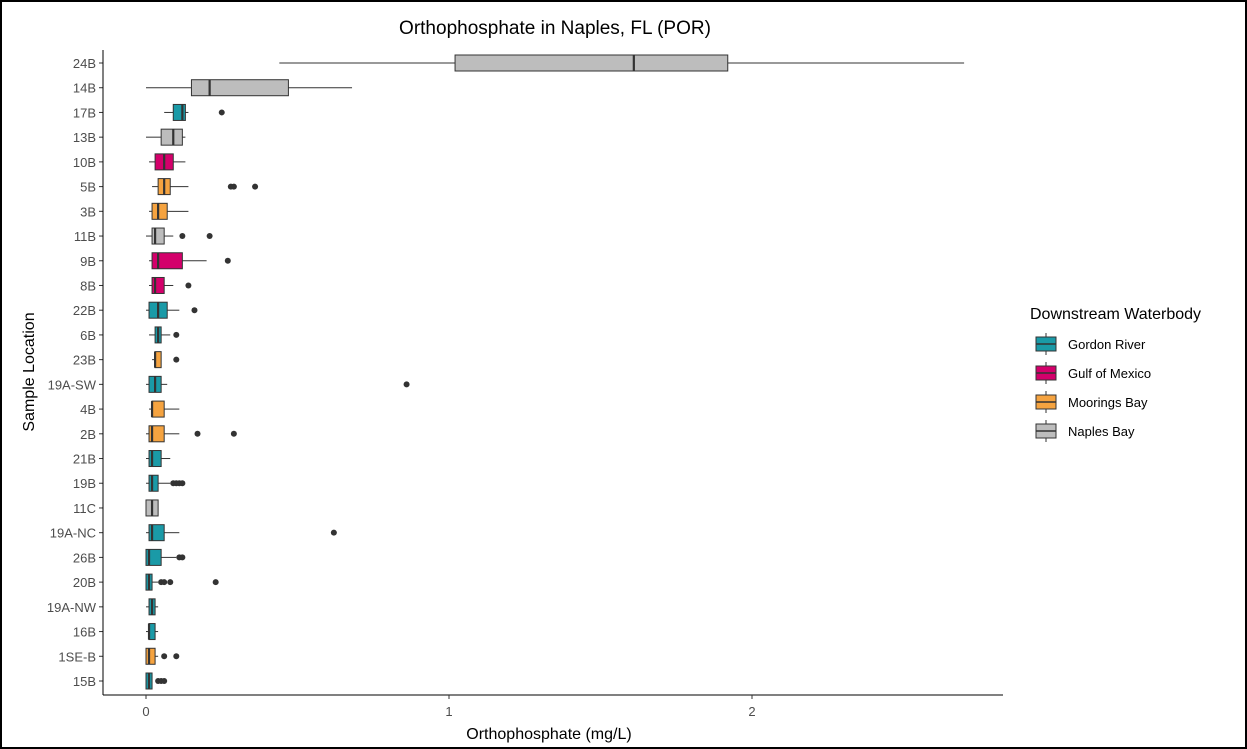  I want to click on y-tick-label: 10B, so click(84, 162).